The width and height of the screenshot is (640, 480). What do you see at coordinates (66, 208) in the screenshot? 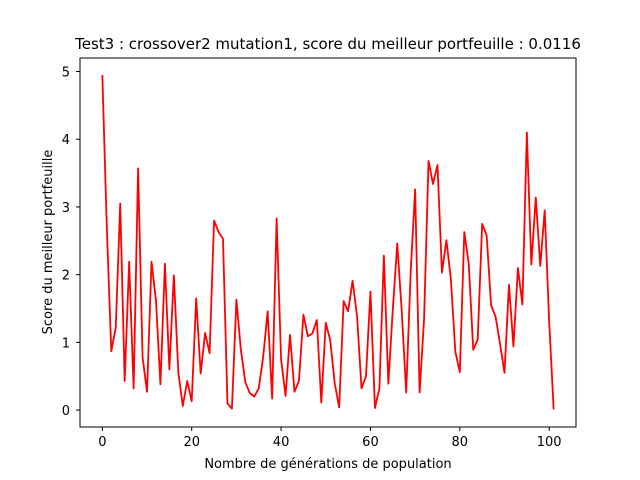
I see `y-tick-label: 3` at bounding box center [66, 208].